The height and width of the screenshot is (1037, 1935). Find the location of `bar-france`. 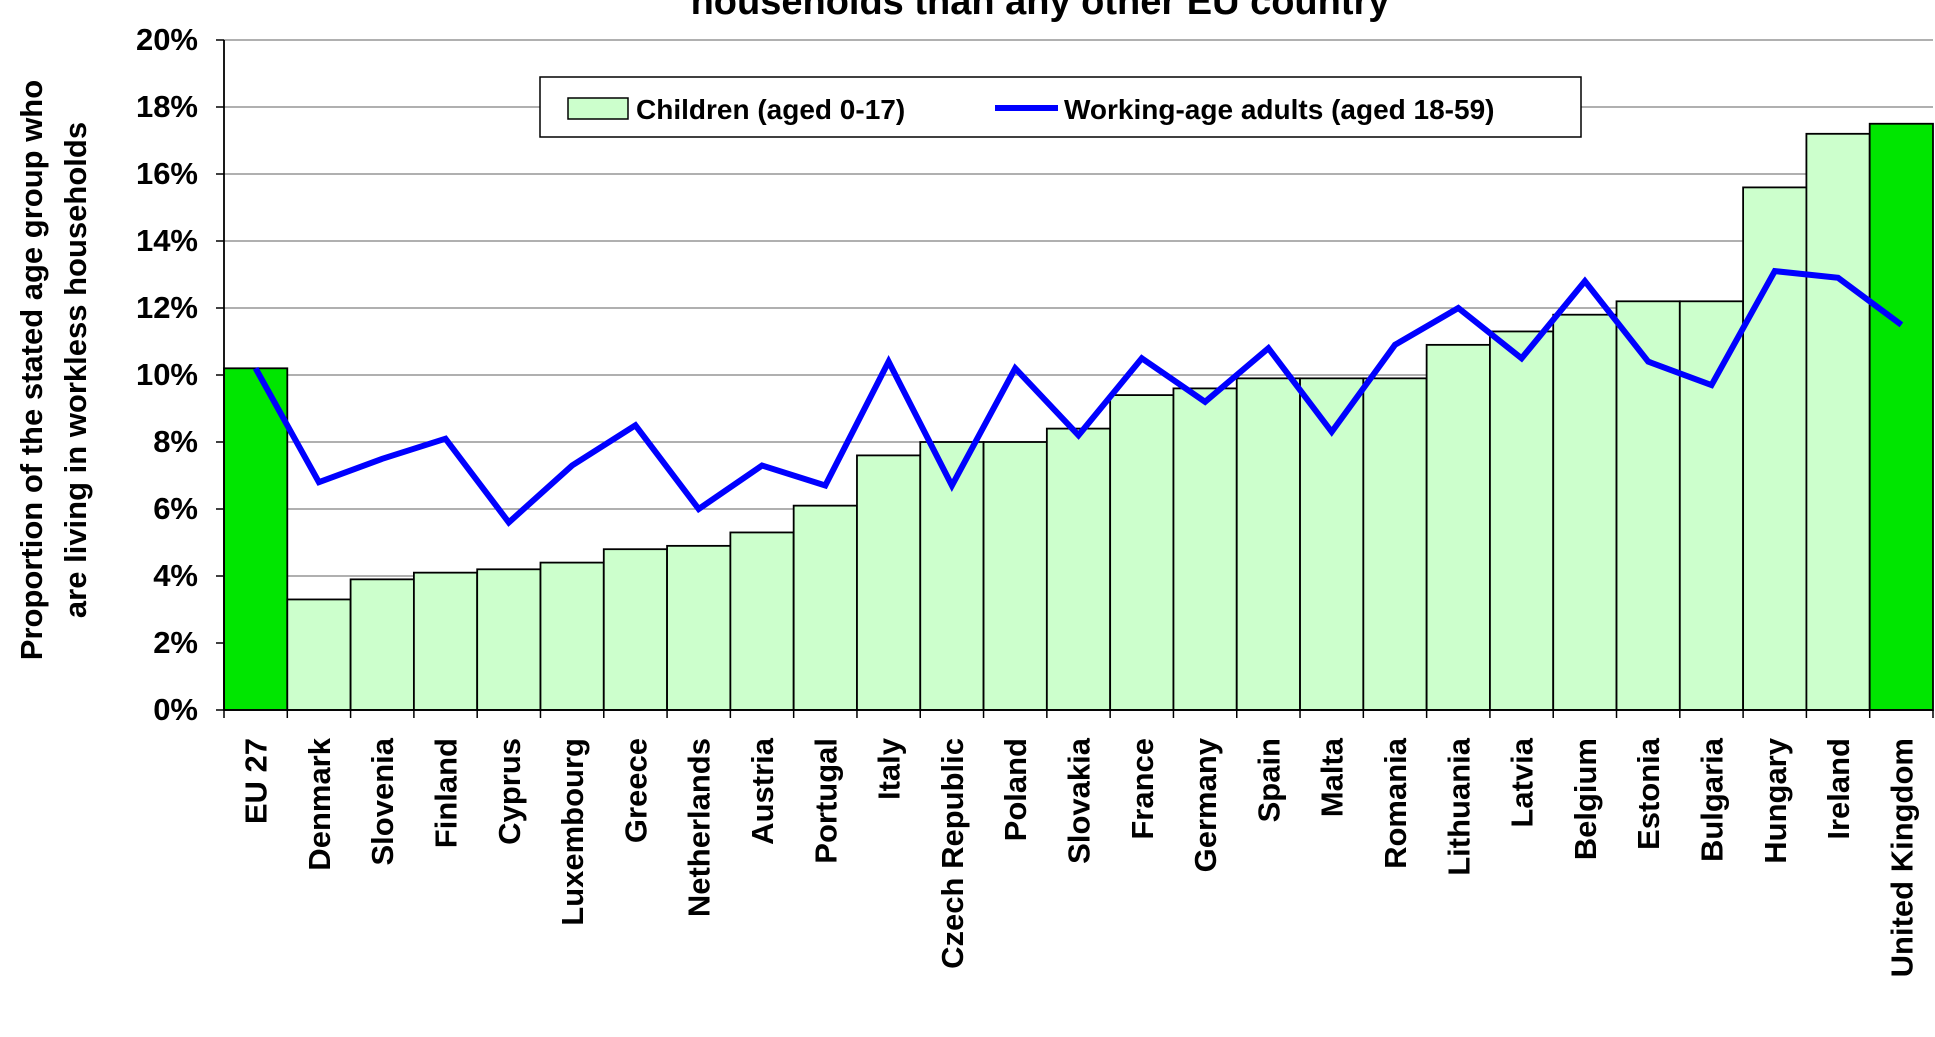

bar-france is located at coordinates (1142, 552).